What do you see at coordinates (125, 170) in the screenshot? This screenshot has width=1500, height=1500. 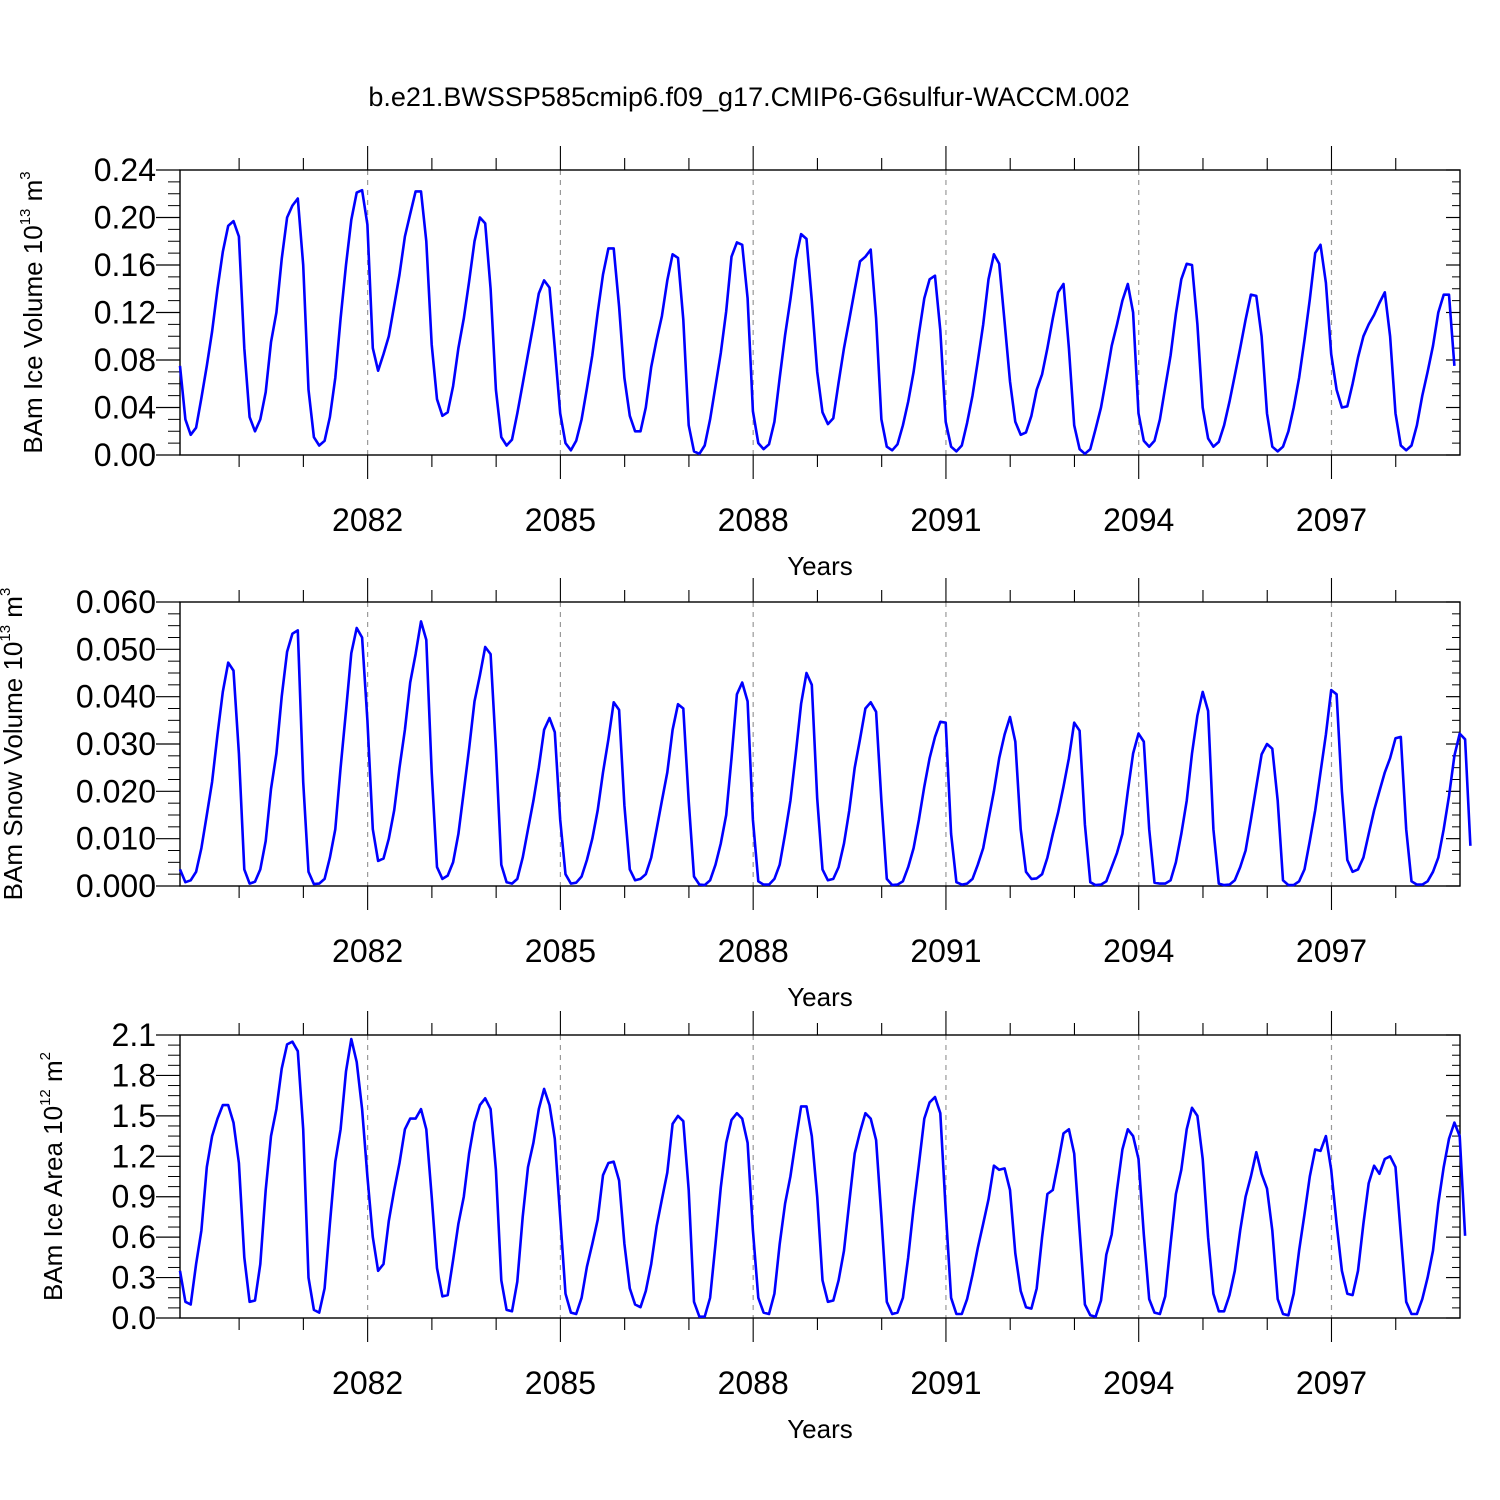 I see `ytick-label: 0.24` at bounding box center [125, 170].